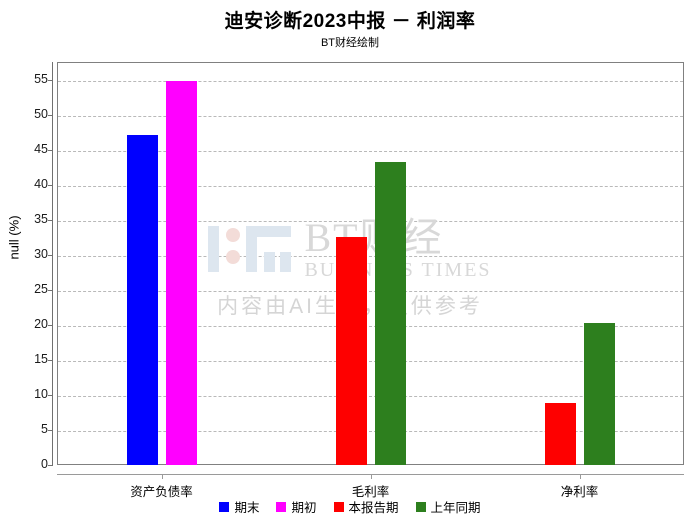  I want to click on y-tick-label: 30, so click(41, 253).